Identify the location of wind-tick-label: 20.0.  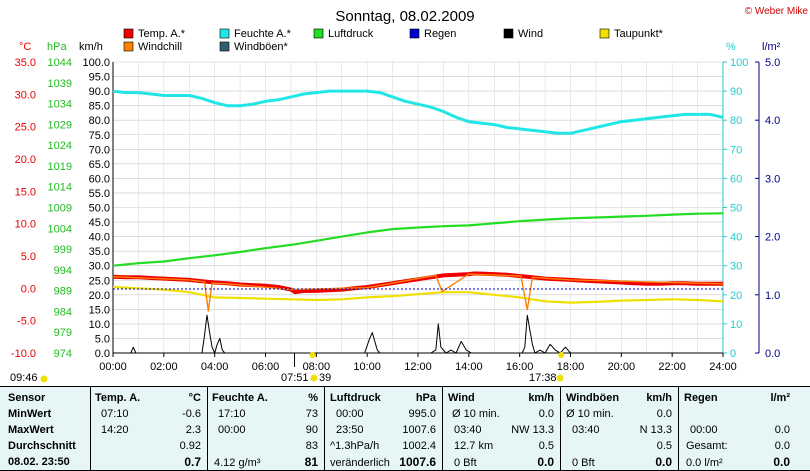
(99, 296).